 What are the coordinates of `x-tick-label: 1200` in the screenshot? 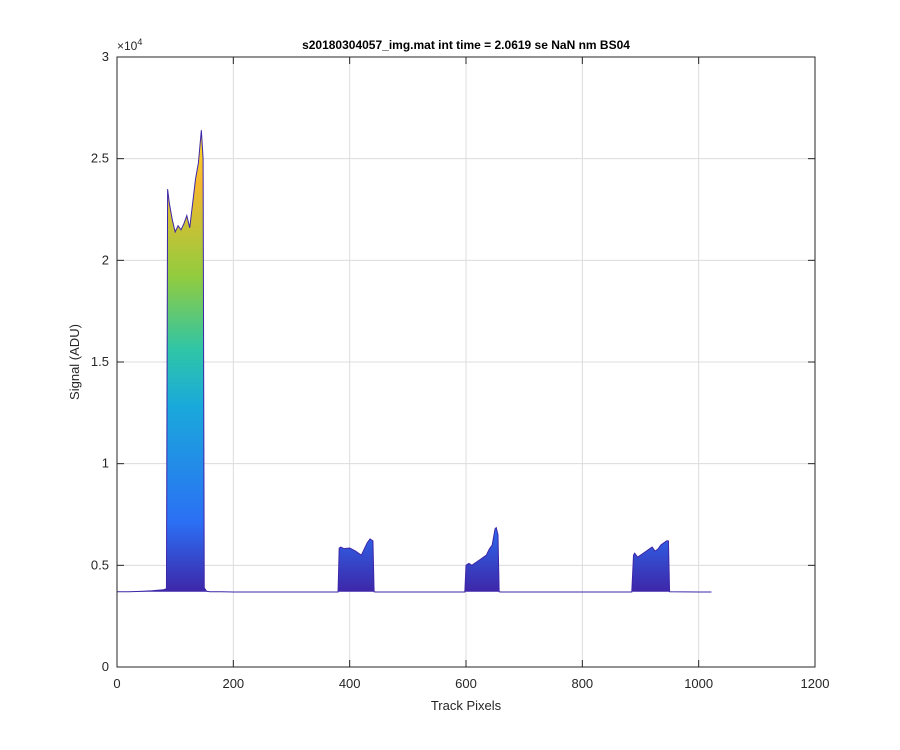 It's located at (815, 683).